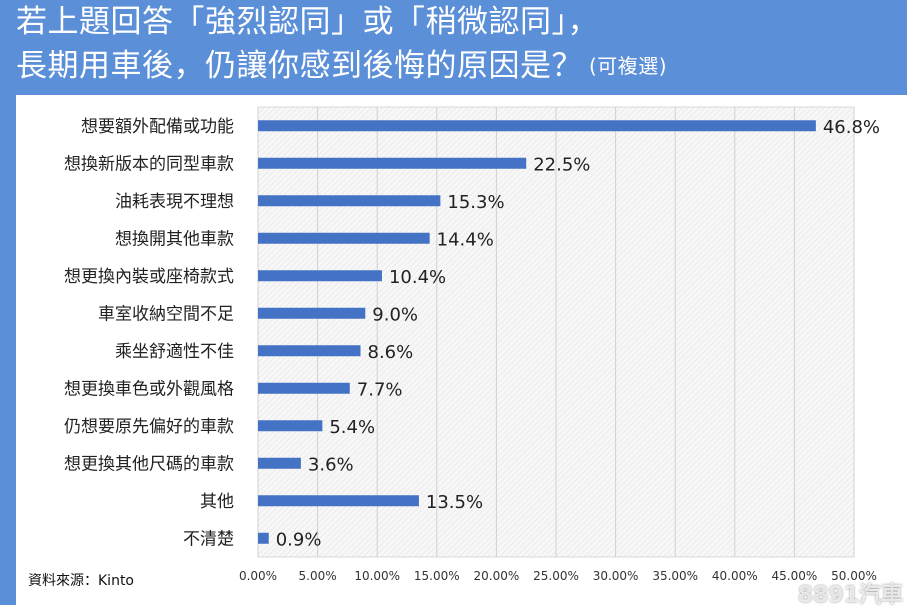 The image size is (907, 609). I want to click on value-label: 14.4%, so click(465, 239).